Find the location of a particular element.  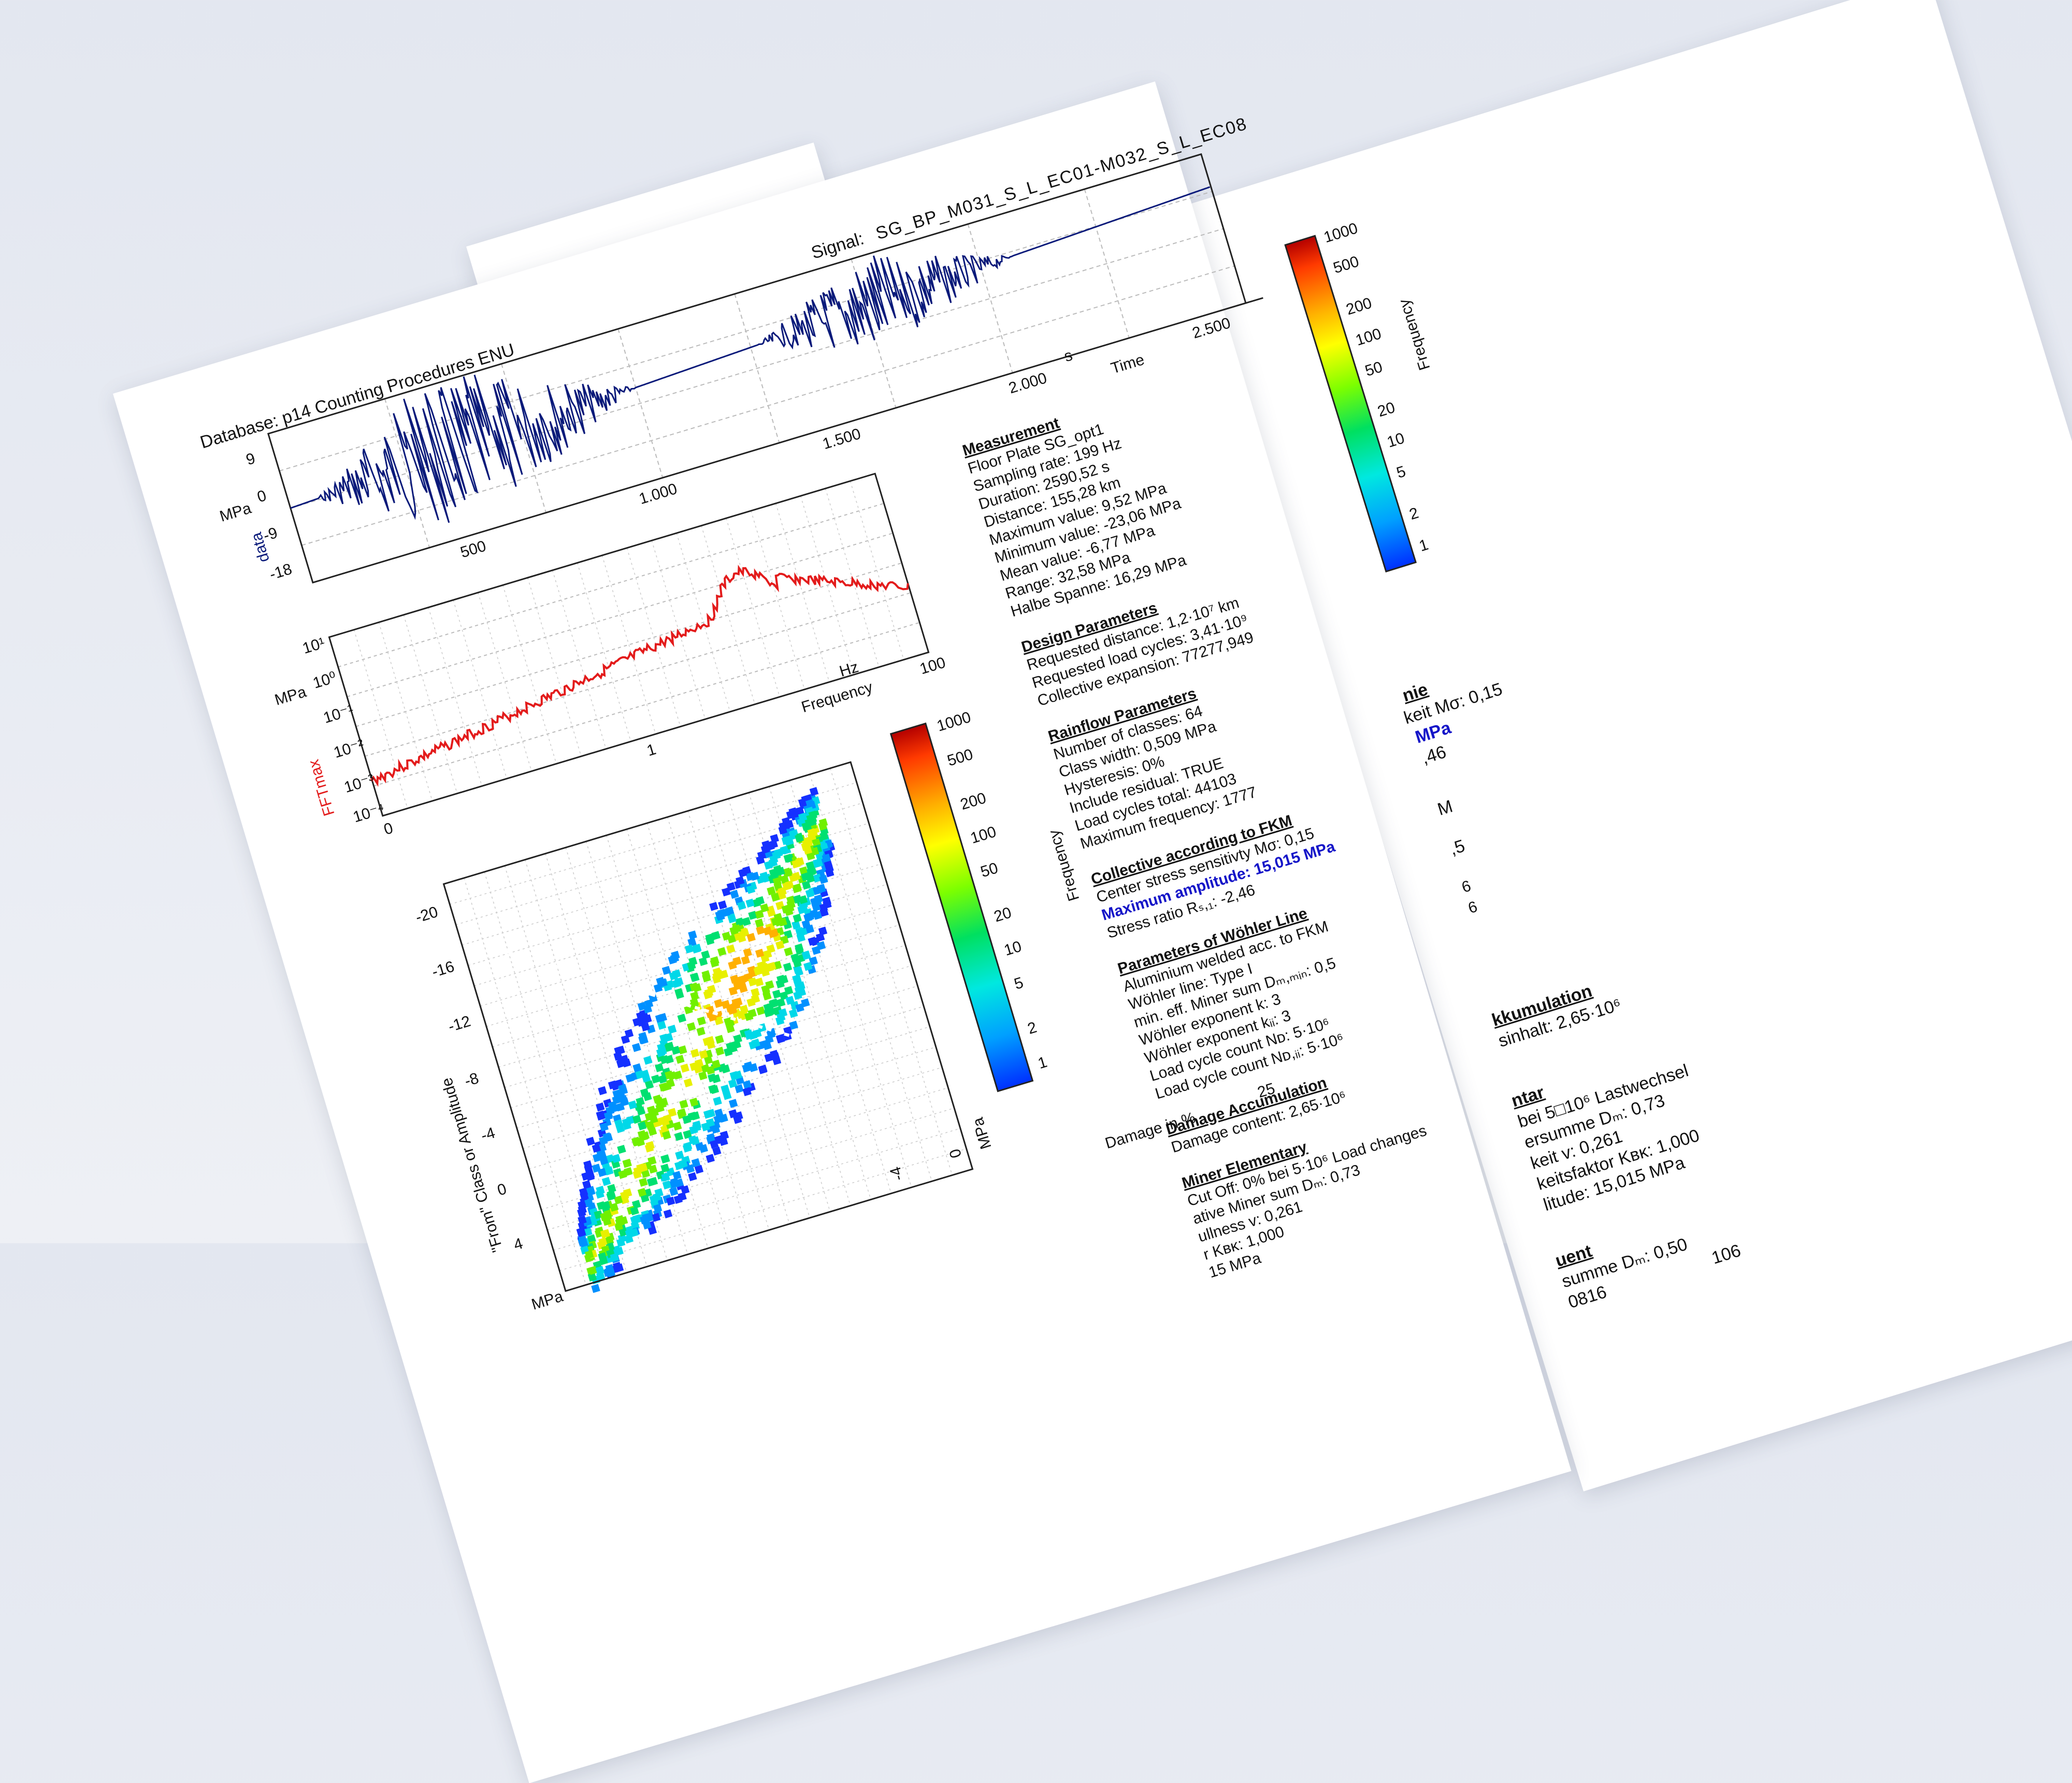

fft-series is located at coordinates (639, 676).